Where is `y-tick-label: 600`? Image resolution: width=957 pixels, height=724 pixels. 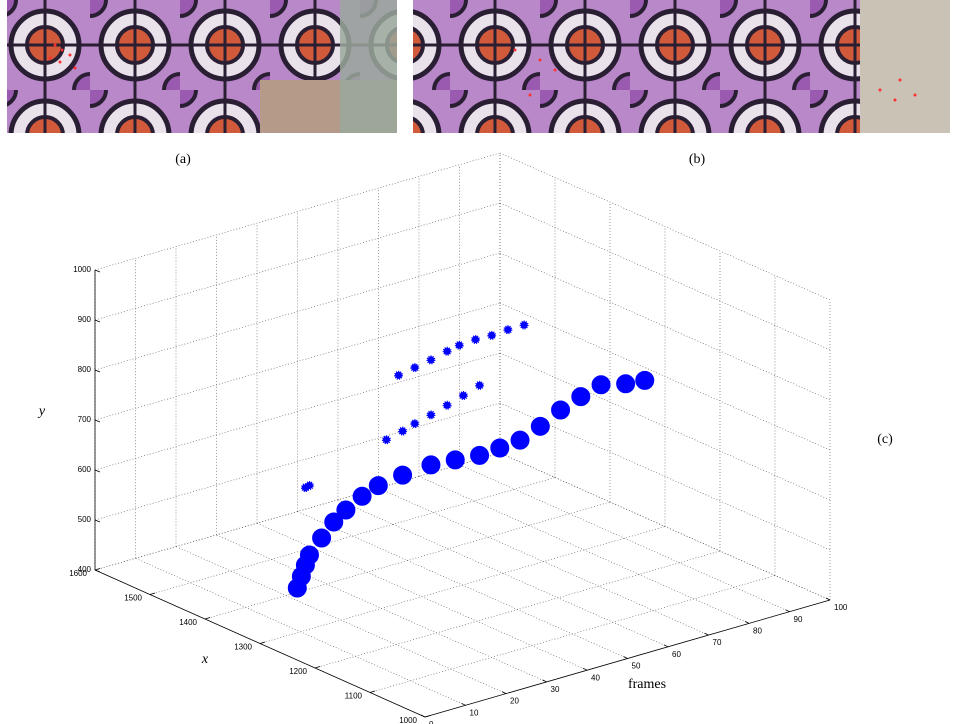
y-tick-label: 600 is located at coordinates (85, 469).